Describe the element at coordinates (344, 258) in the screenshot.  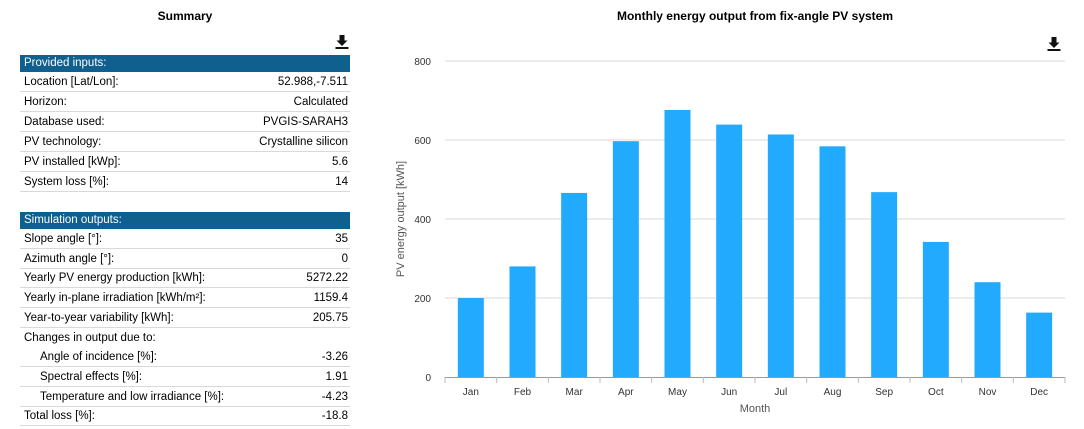
I see `summary-row-value: 0` at that location.